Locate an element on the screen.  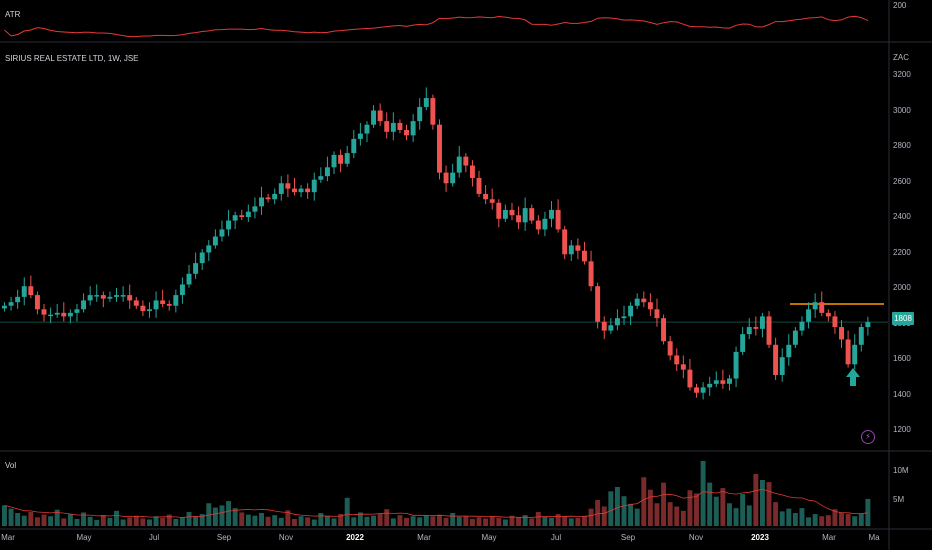
price-tick-label: 2800 is located at coordinates (902, 145).